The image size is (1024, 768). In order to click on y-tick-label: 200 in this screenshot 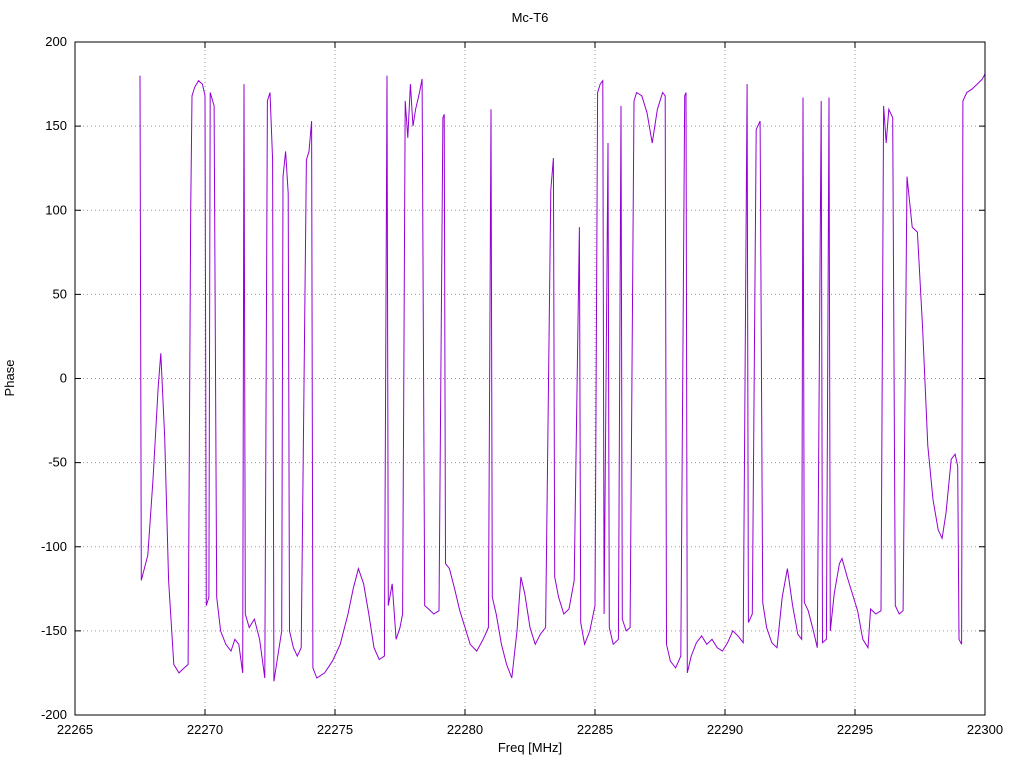, I will do `click(56, 41)`.